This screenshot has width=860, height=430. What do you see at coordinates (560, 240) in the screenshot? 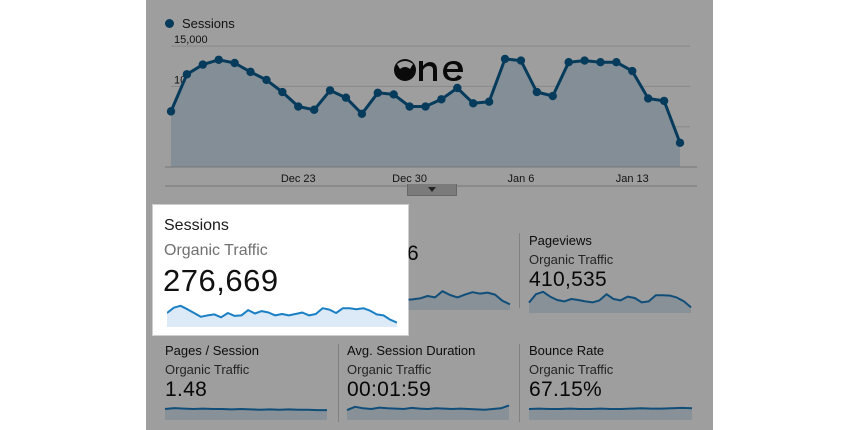
I see `metric-title: Pageviews` at bounding box center [560, 240].